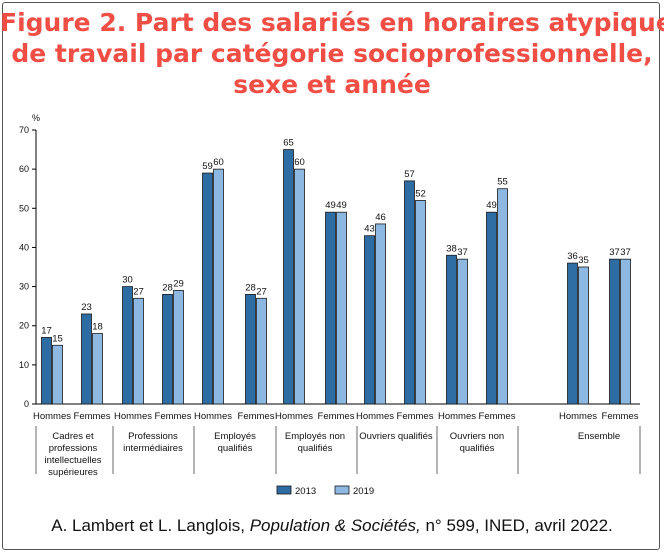 Image resolution: width=664 pixels, height=554 pixels. I want to click on y-tick-label: 60, so click(24, 169).